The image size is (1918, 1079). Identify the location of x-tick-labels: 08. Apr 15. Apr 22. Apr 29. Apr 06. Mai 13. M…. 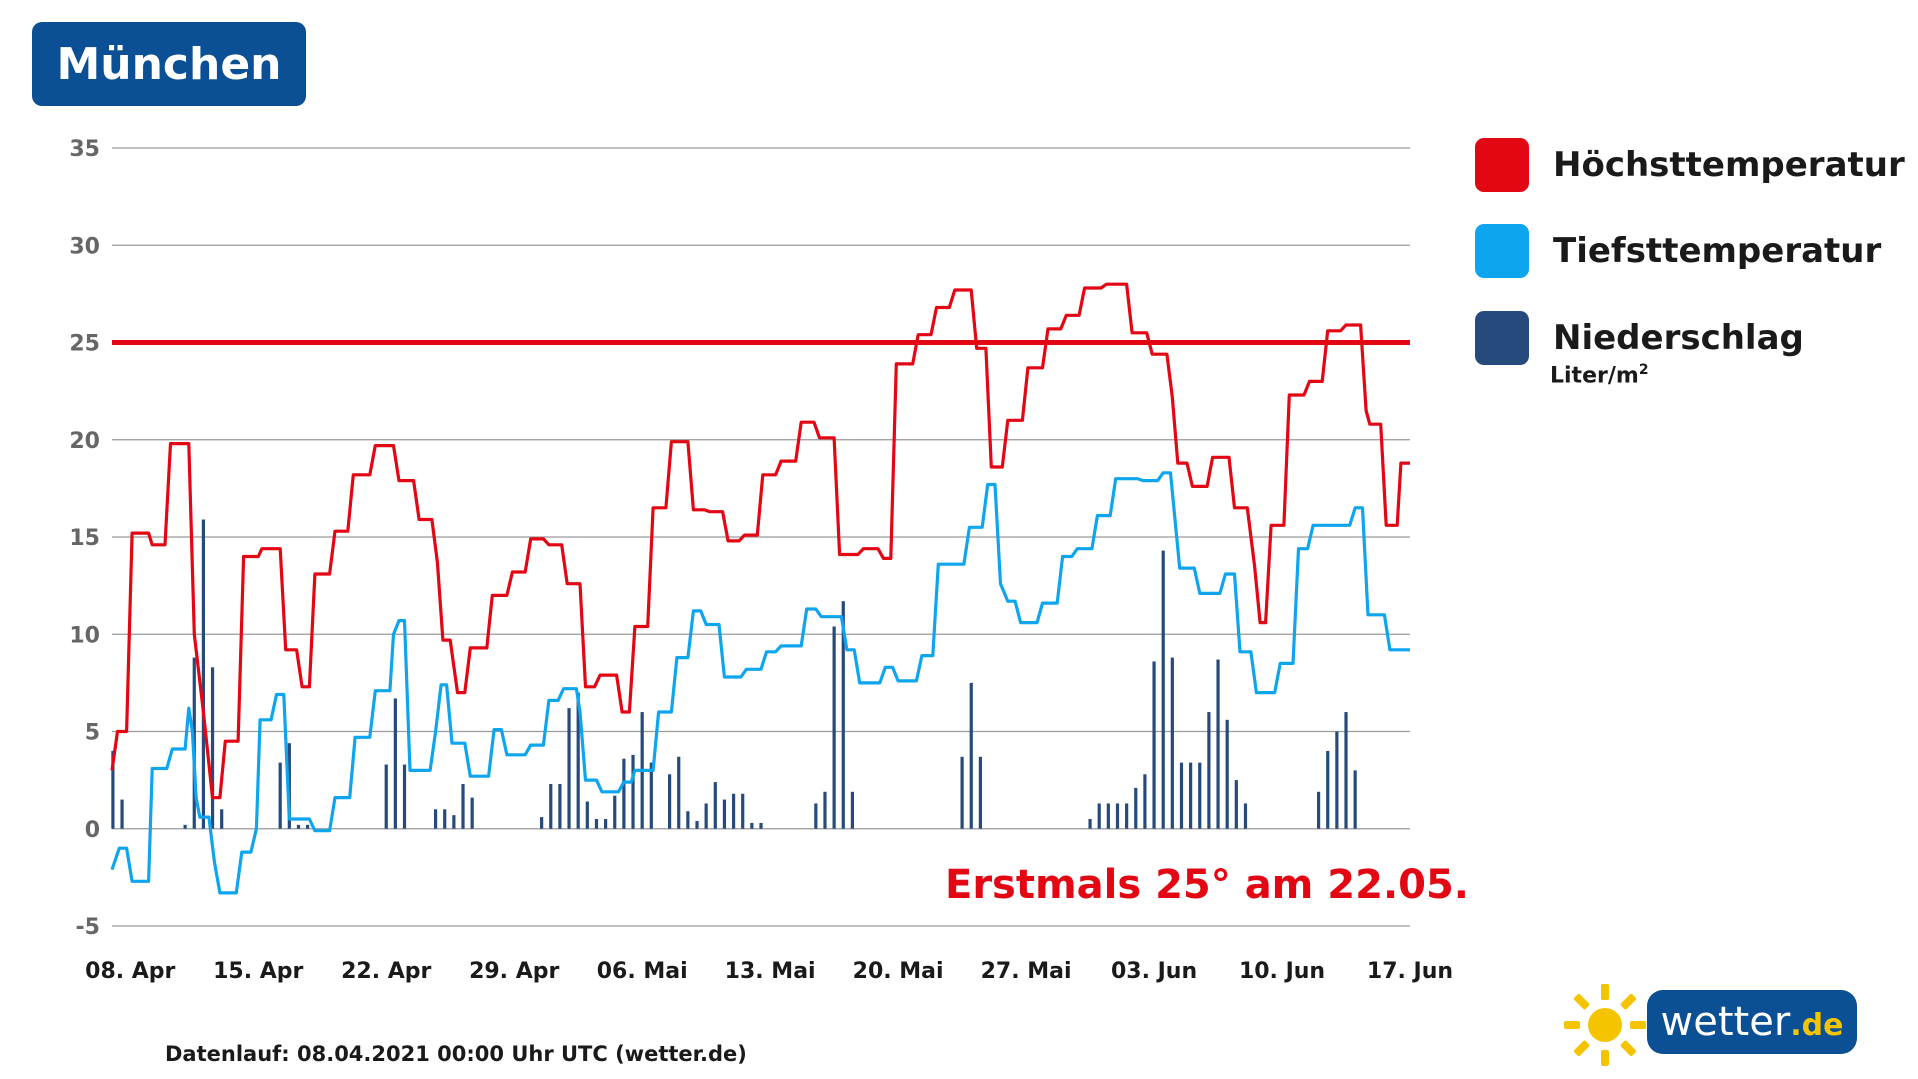
(769, 971).